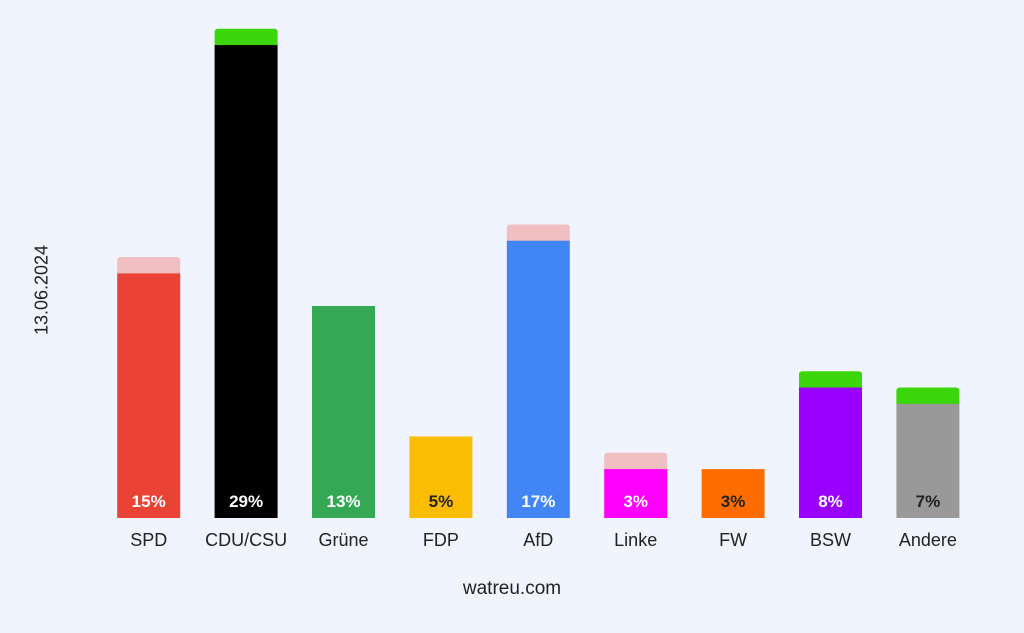 The image size is (1024, 633). Describe the element at coordinates (538, 501) in the screenshot. I see `bar-value-label: 17%` at that location.